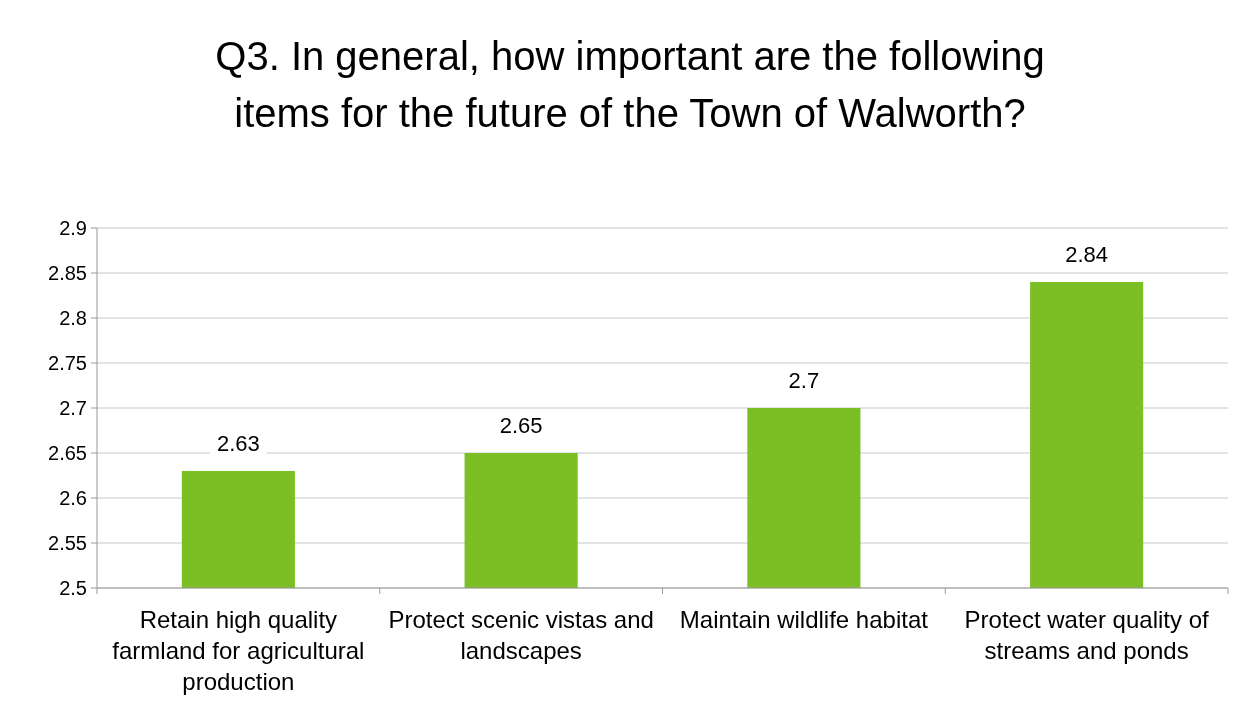  I want to click on y-tick-label: 2.55, so click(67, 543).